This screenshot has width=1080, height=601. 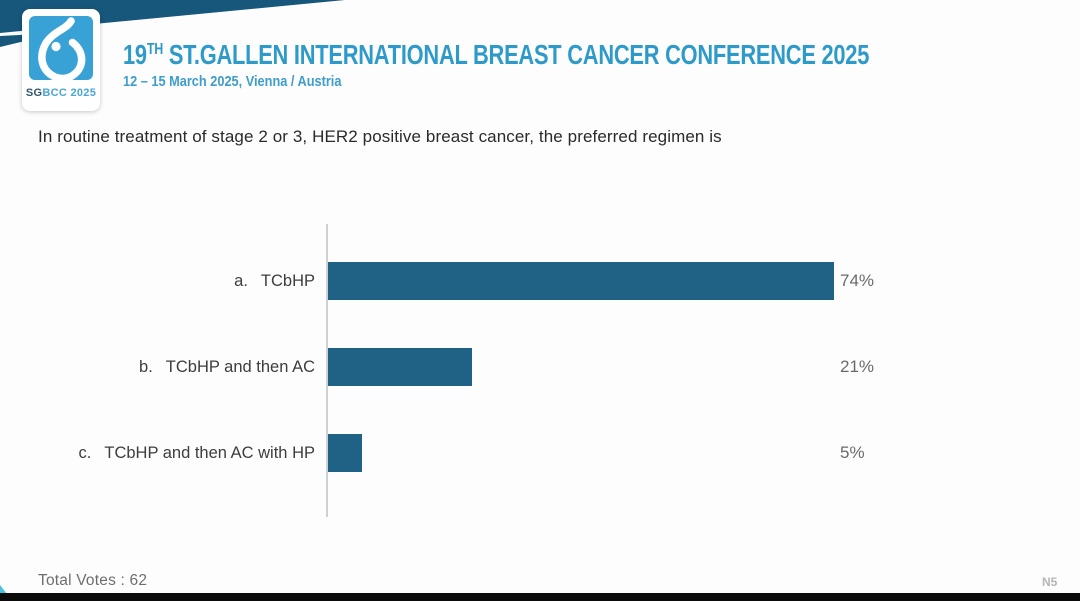 What do you see at coordinates (540, 597) in the screenshot?
I see `bottom-letterbox-bar` at bounding box center [540, 597].